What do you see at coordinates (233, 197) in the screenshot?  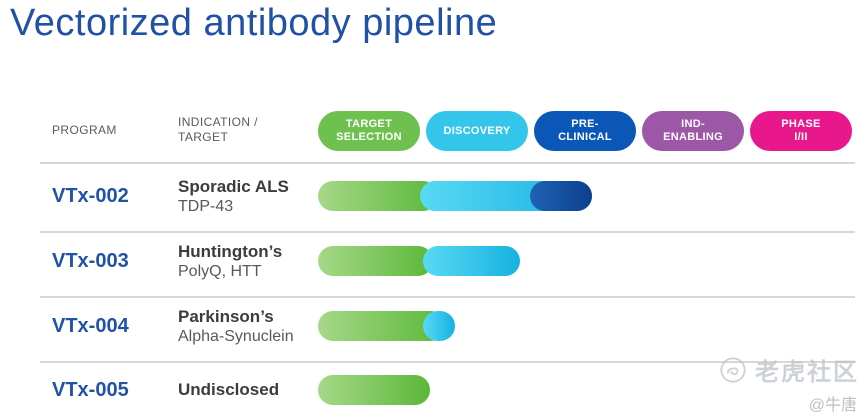 I see `indication-block: Sporadic ALS TDP-43` at bounding box center [233, 197].